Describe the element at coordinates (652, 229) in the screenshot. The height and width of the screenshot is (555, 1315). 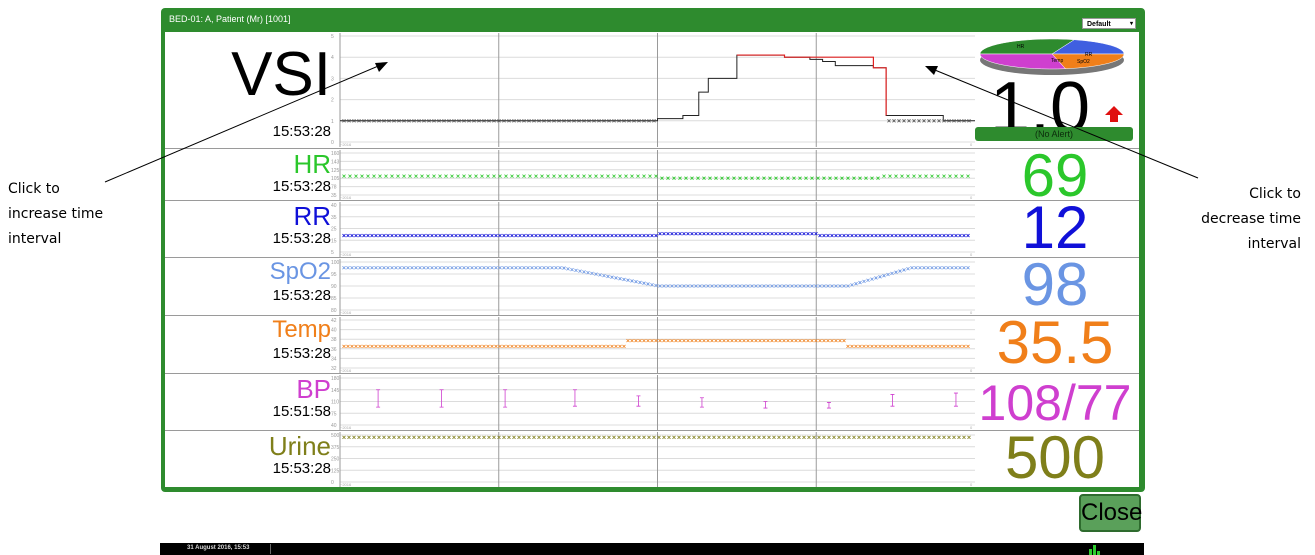
I see `vital-trend-plot-rr: 40 35 25 15 5 ~2016 0` at that location.